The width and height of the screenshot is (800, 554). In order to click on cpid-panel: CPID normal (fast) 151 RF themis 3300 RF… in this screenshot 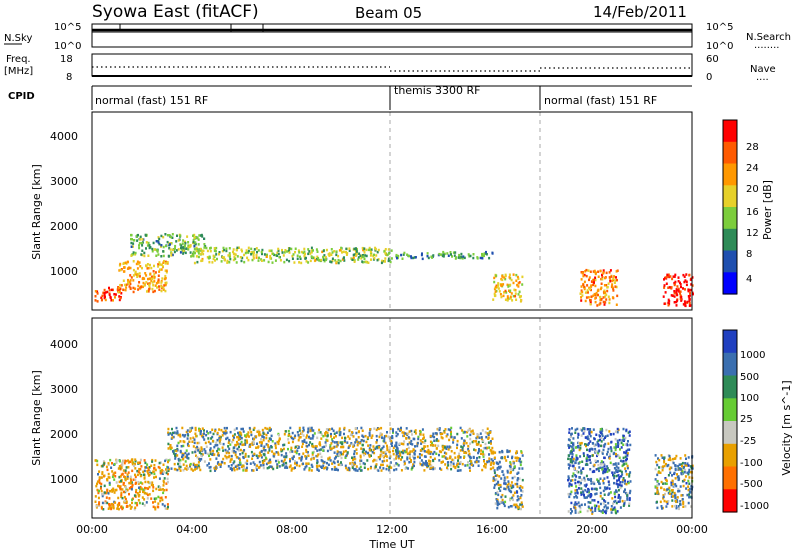, I will do `click(350, 97)`.